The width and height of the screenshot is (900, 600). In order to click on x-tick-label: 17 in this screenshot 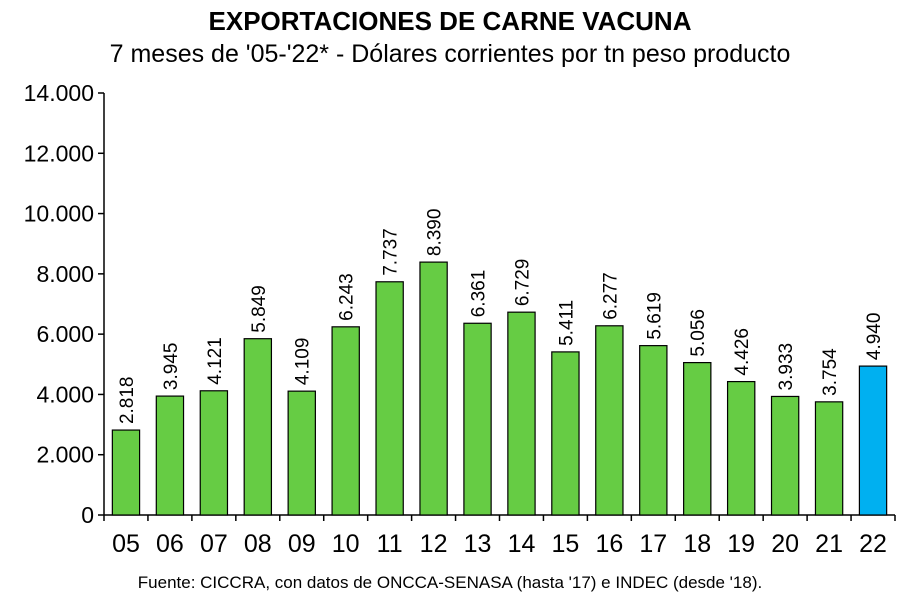, I will do `click(653, 544)`.